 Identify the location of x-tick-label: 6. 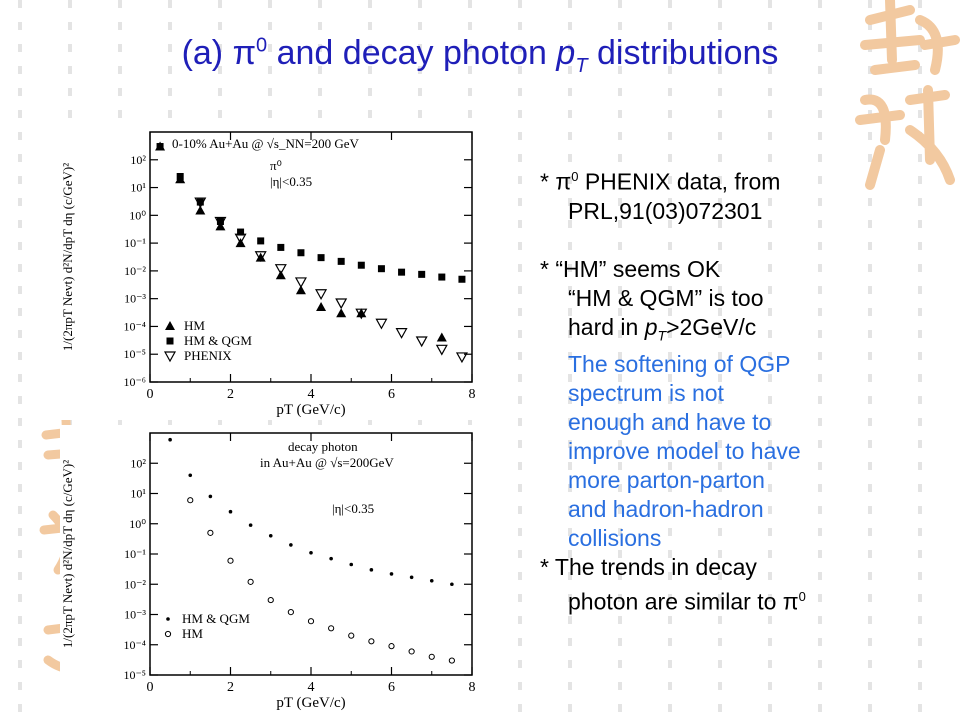
(391, 687).